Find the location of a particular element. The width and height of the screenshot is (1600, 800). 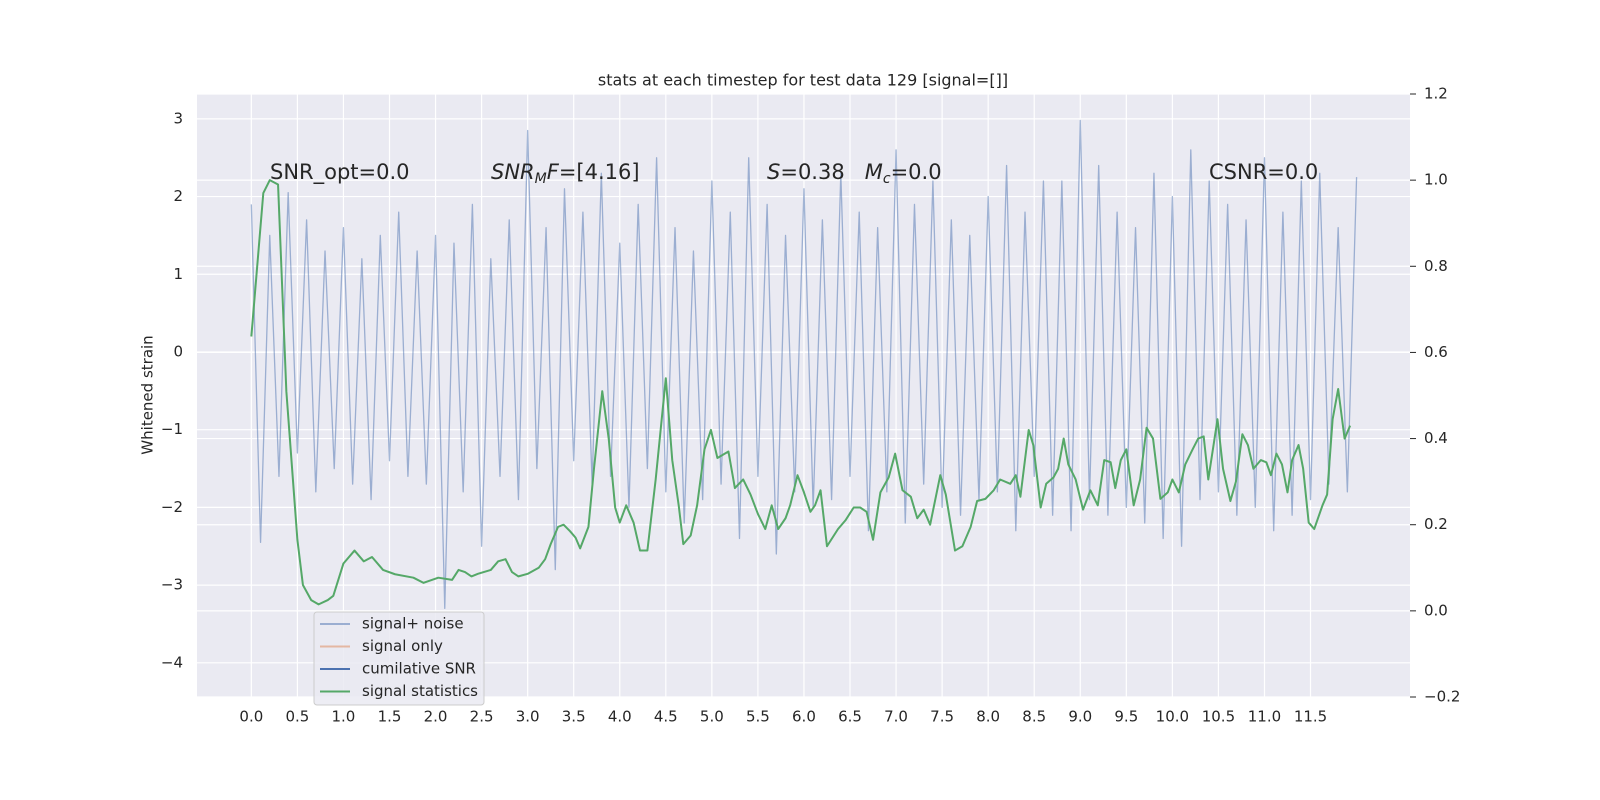

annotation: S=0.38 Mc=0.0 is located at coordinates (854, 173).